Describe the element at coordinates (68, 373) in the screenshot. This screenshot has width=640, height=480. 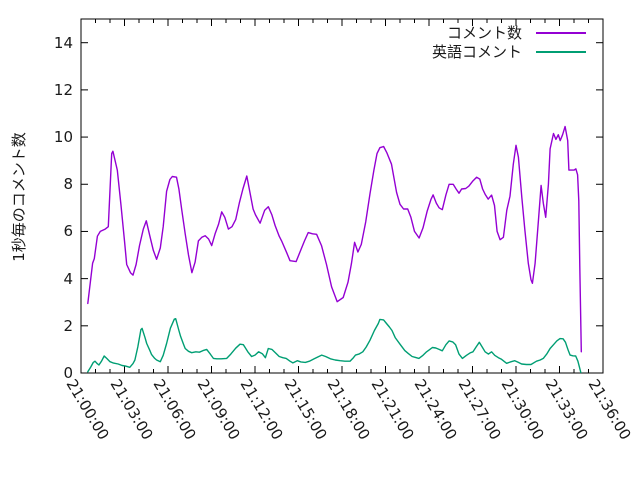
I see `y-tick-label: 0` at that location.